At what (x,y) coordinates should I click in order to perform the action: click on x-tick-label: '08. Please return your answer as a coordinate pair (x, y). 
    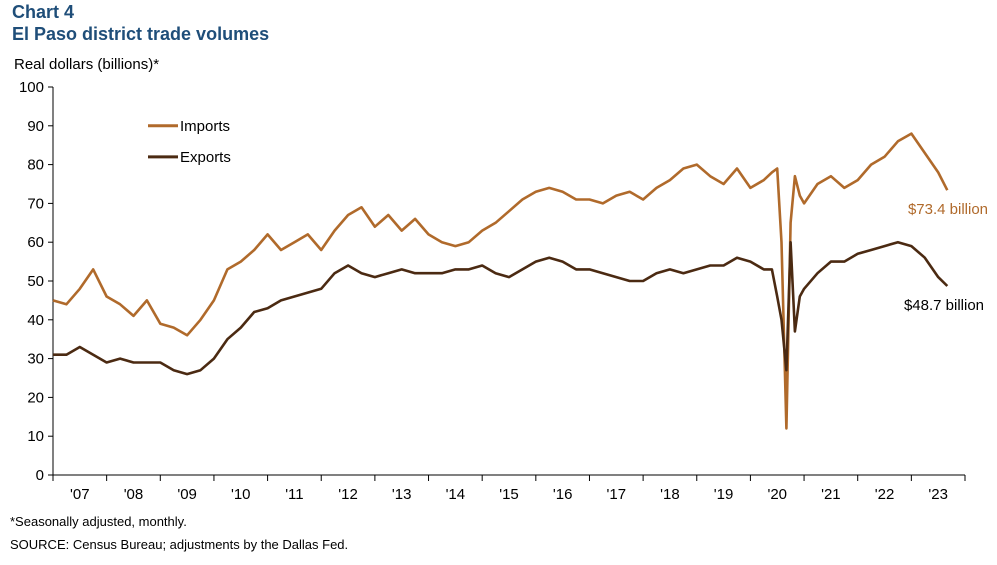
    Looking at the image, I should click on (134, 494).